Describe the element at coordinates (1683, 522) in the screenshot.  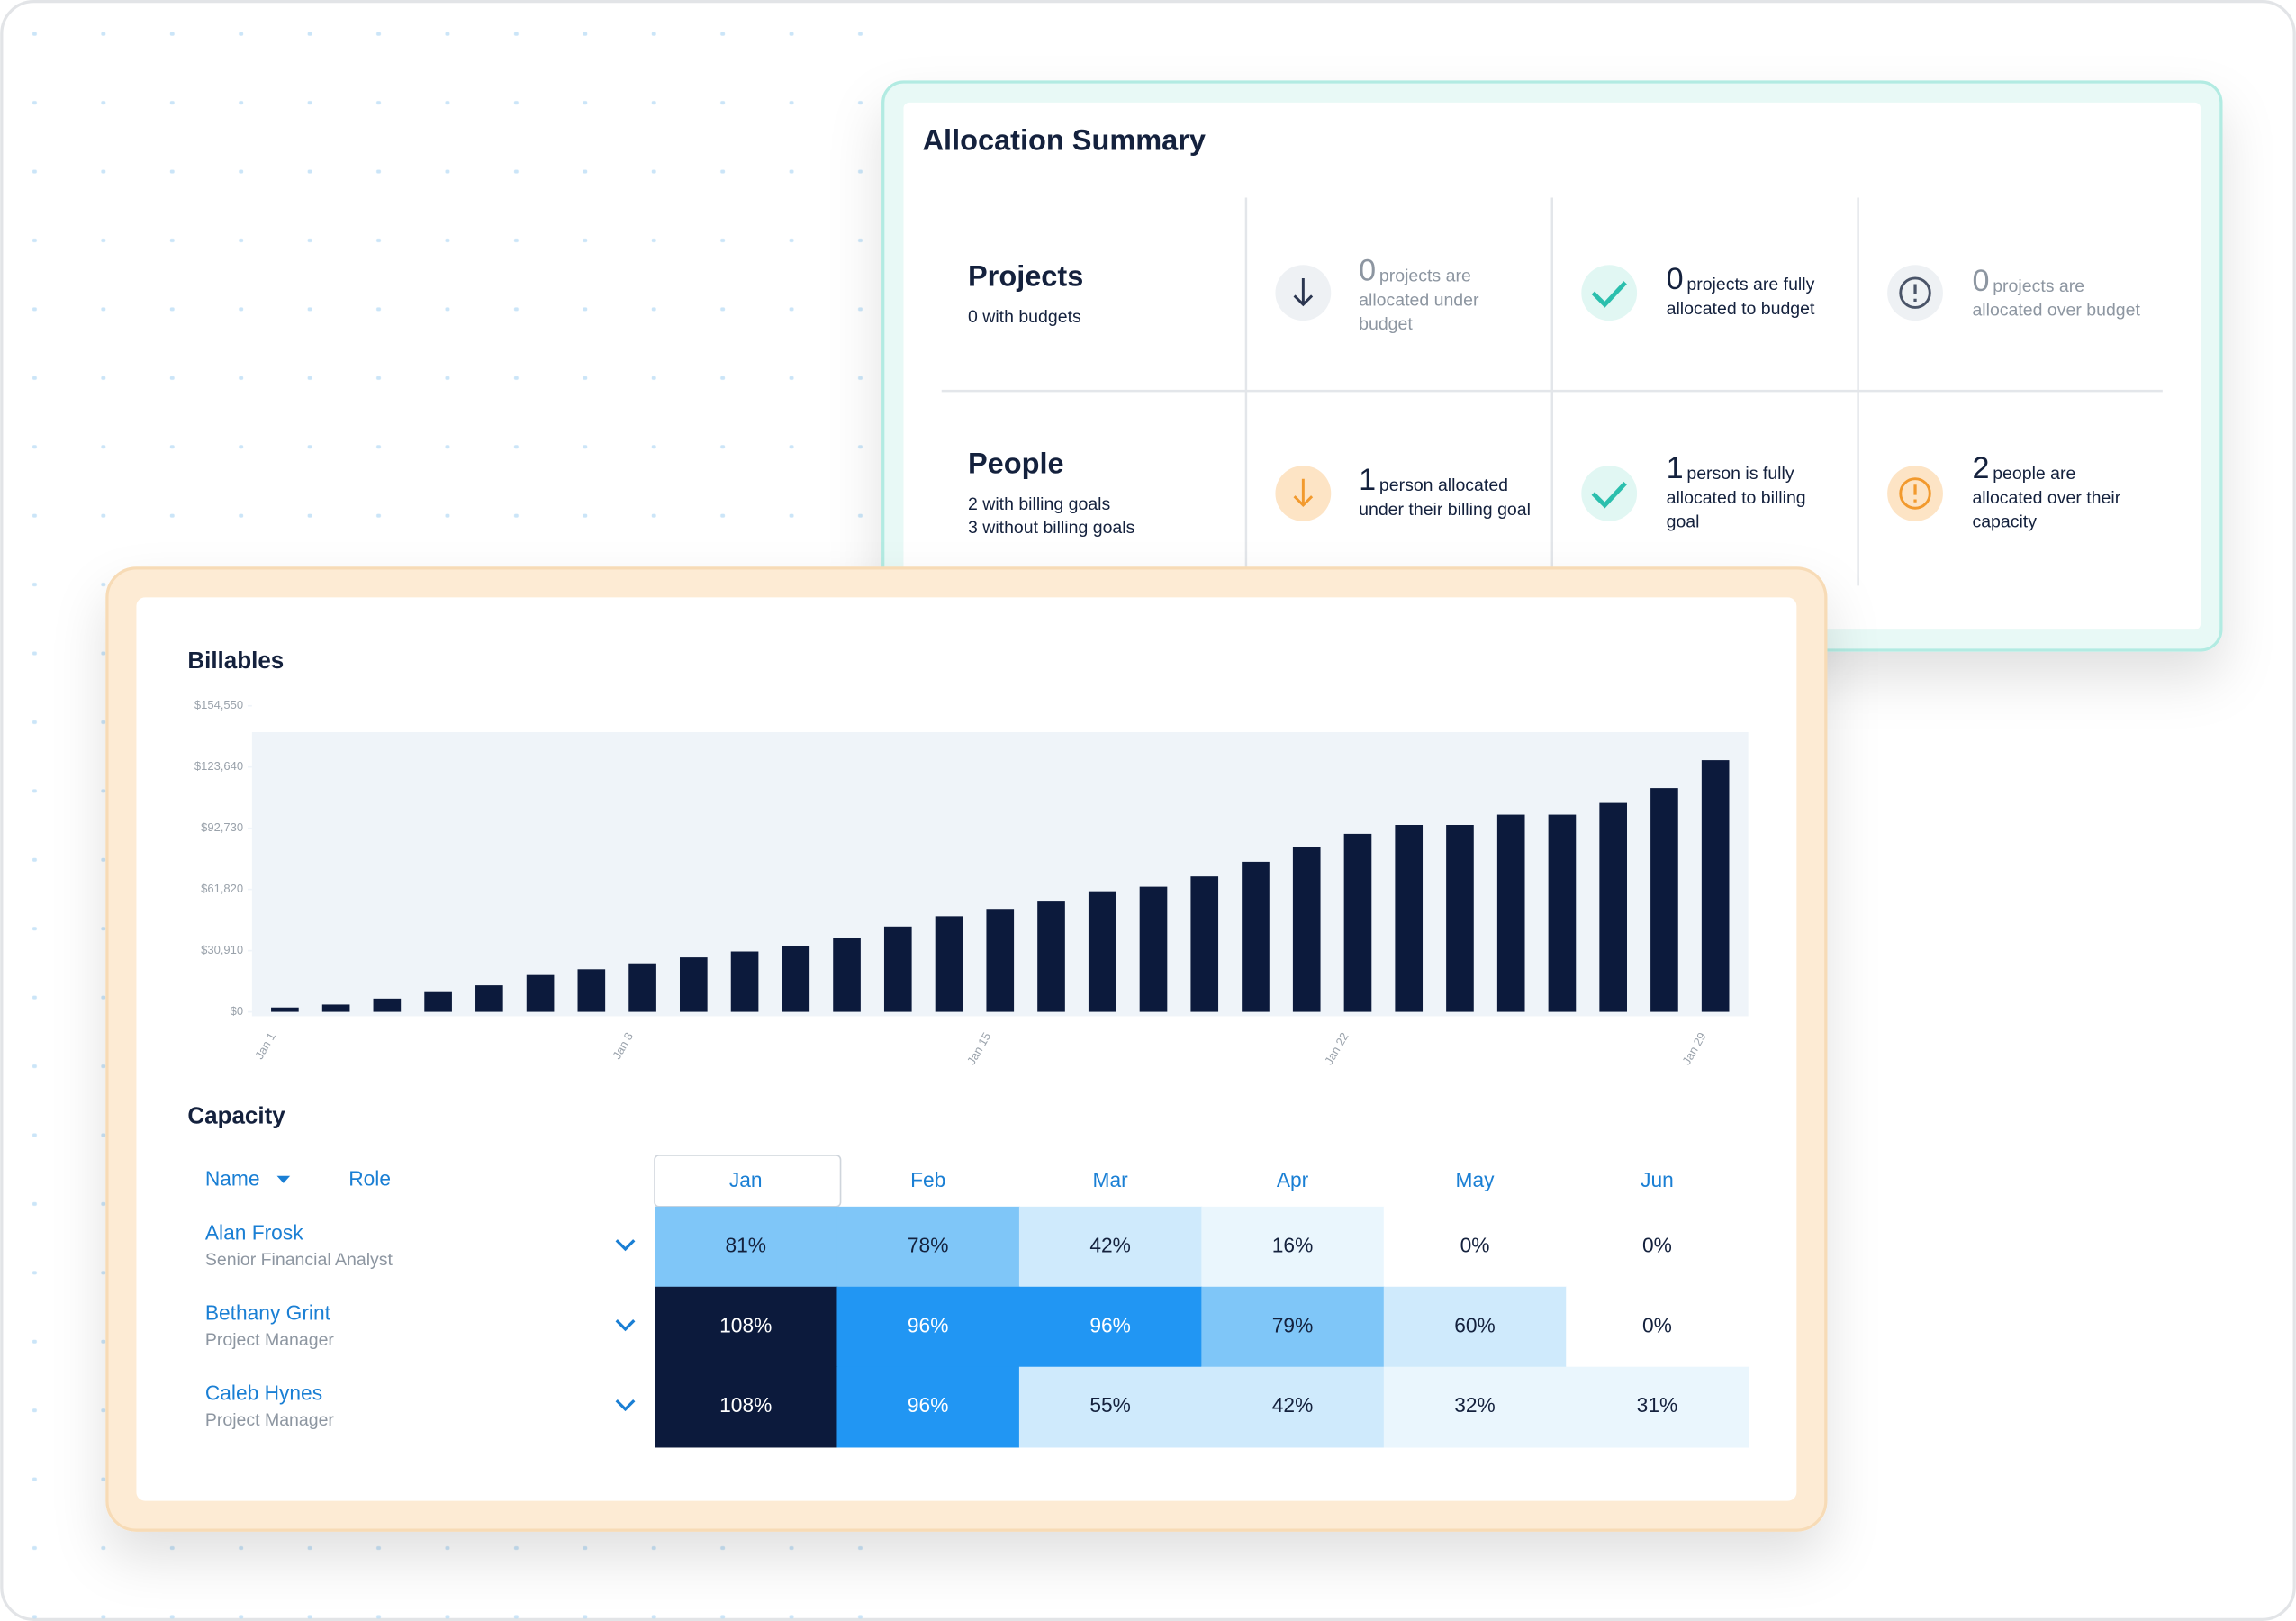
I see `stat-text: goal` at that location.